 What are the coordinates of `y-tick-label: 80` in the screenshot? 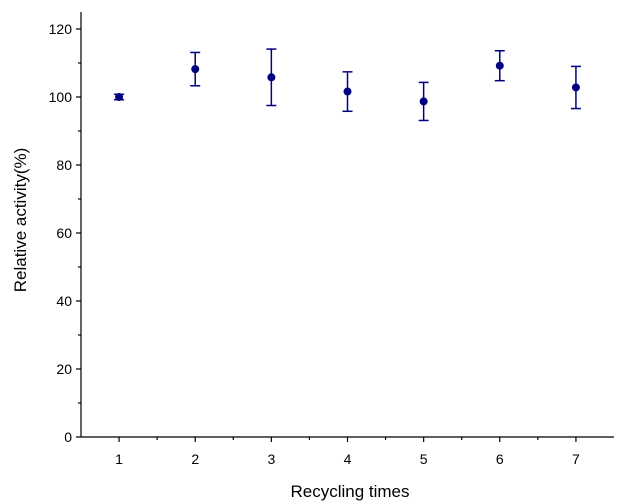 It's located at (64, 165).